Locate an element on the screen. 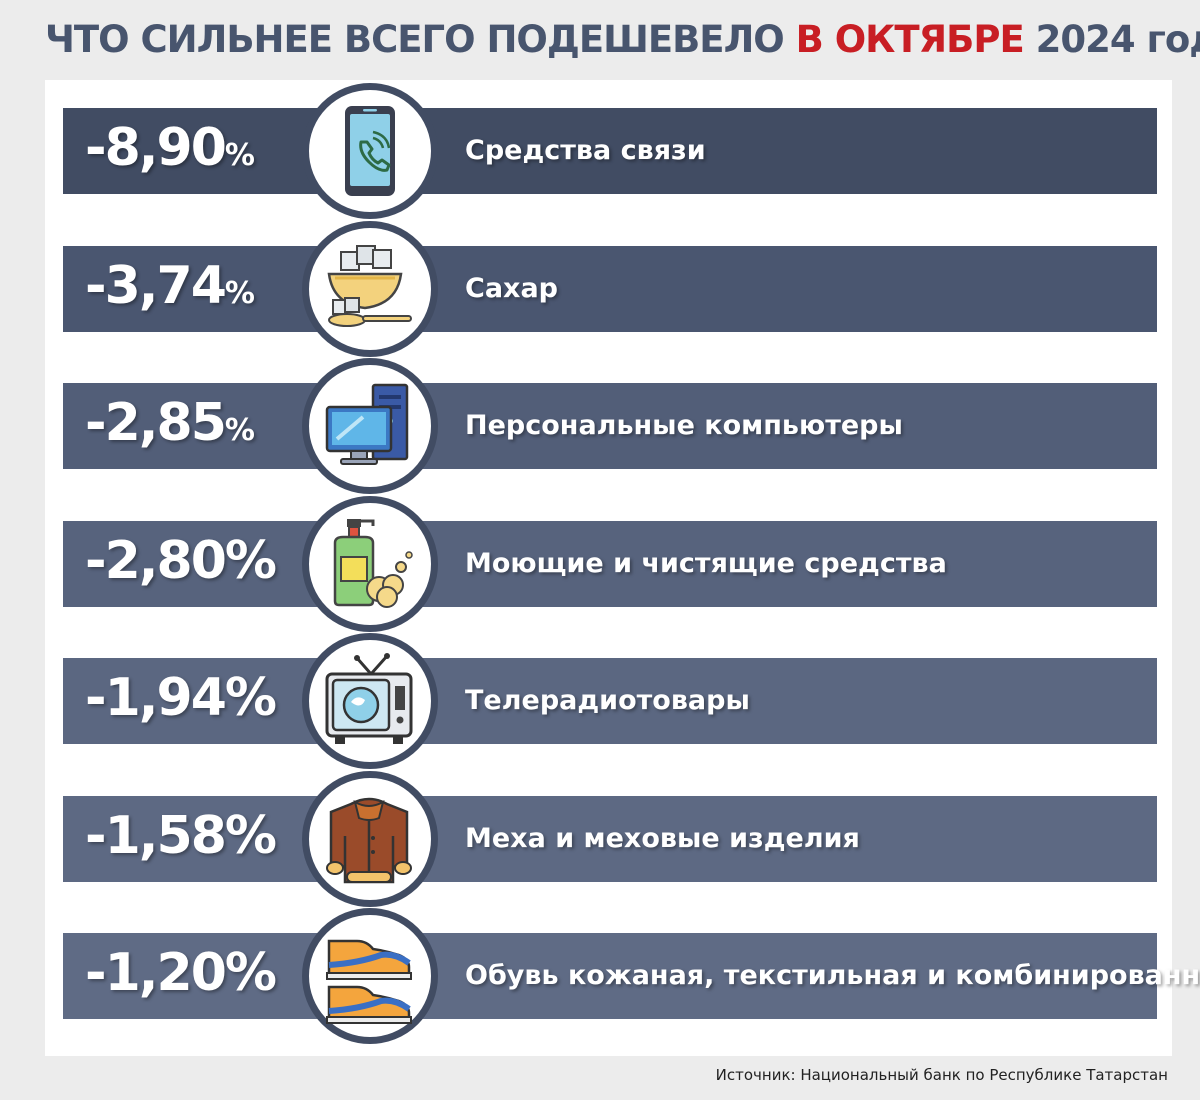 This screenshot has height=1100, width=1200. category-label: Телерадиотовары is located at coordinates (607, 700).